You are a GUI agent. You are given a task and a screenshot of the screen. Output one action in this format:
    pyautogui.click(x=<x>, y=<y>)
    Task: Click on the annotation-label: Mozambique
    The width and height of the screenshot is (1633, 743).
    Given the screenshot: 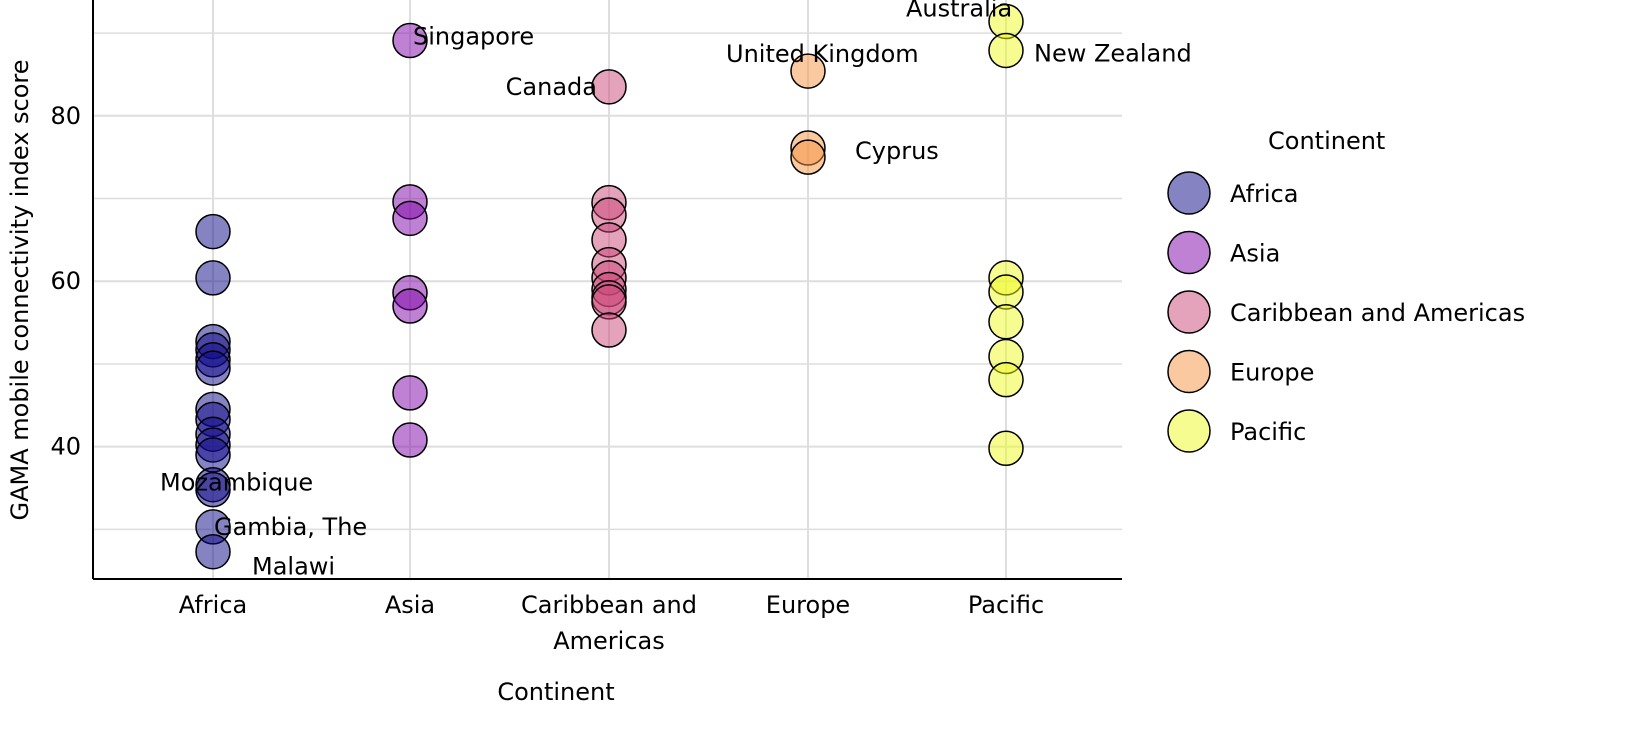 What is the action you would take?
    pyautogui.click(x=236, y=483)
    